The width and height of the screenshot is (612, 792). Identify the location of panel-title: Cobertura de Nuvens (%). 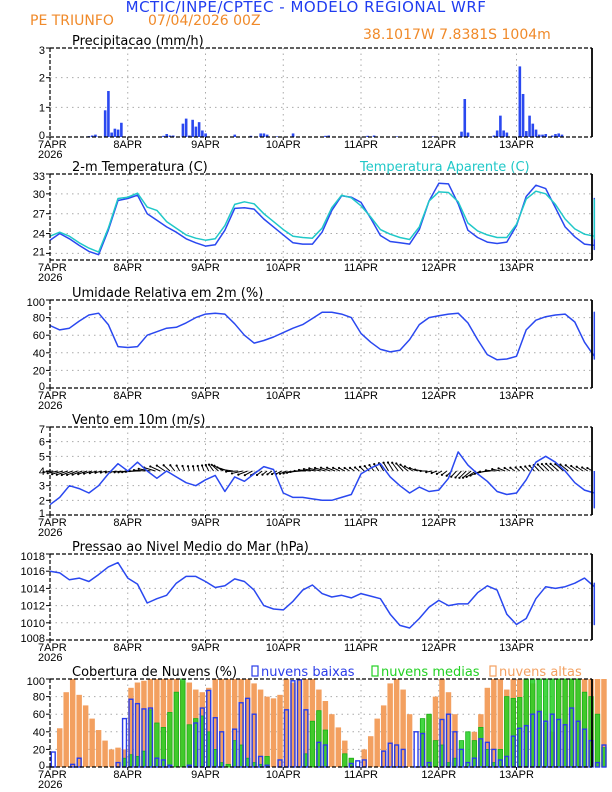
(154, 672).